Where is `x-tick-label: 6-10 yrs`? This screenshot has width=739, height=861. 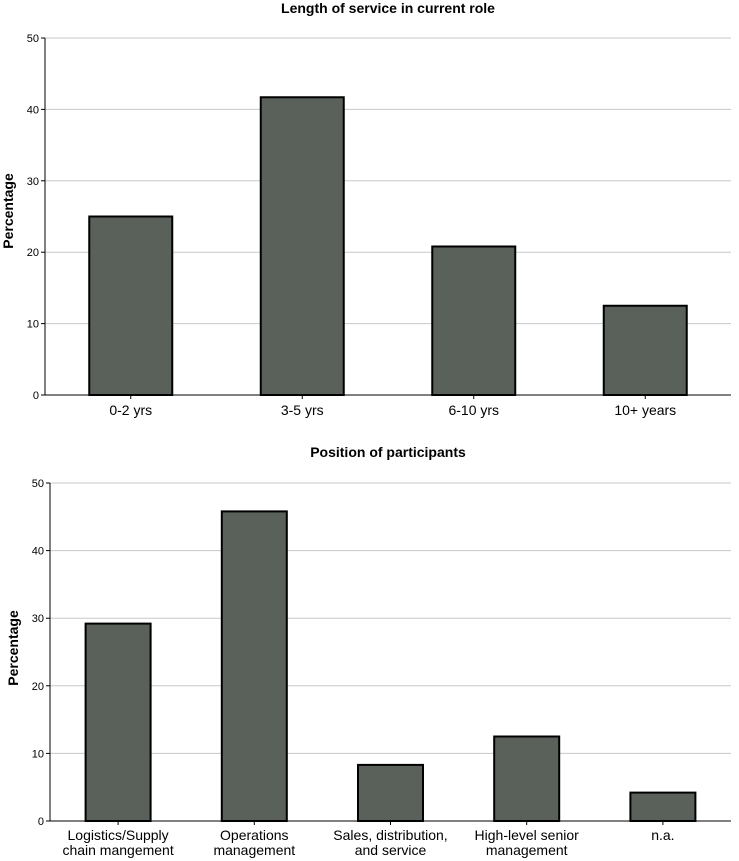
x-tick-label: 6-10 yrs is located at coordinates (473, 410).